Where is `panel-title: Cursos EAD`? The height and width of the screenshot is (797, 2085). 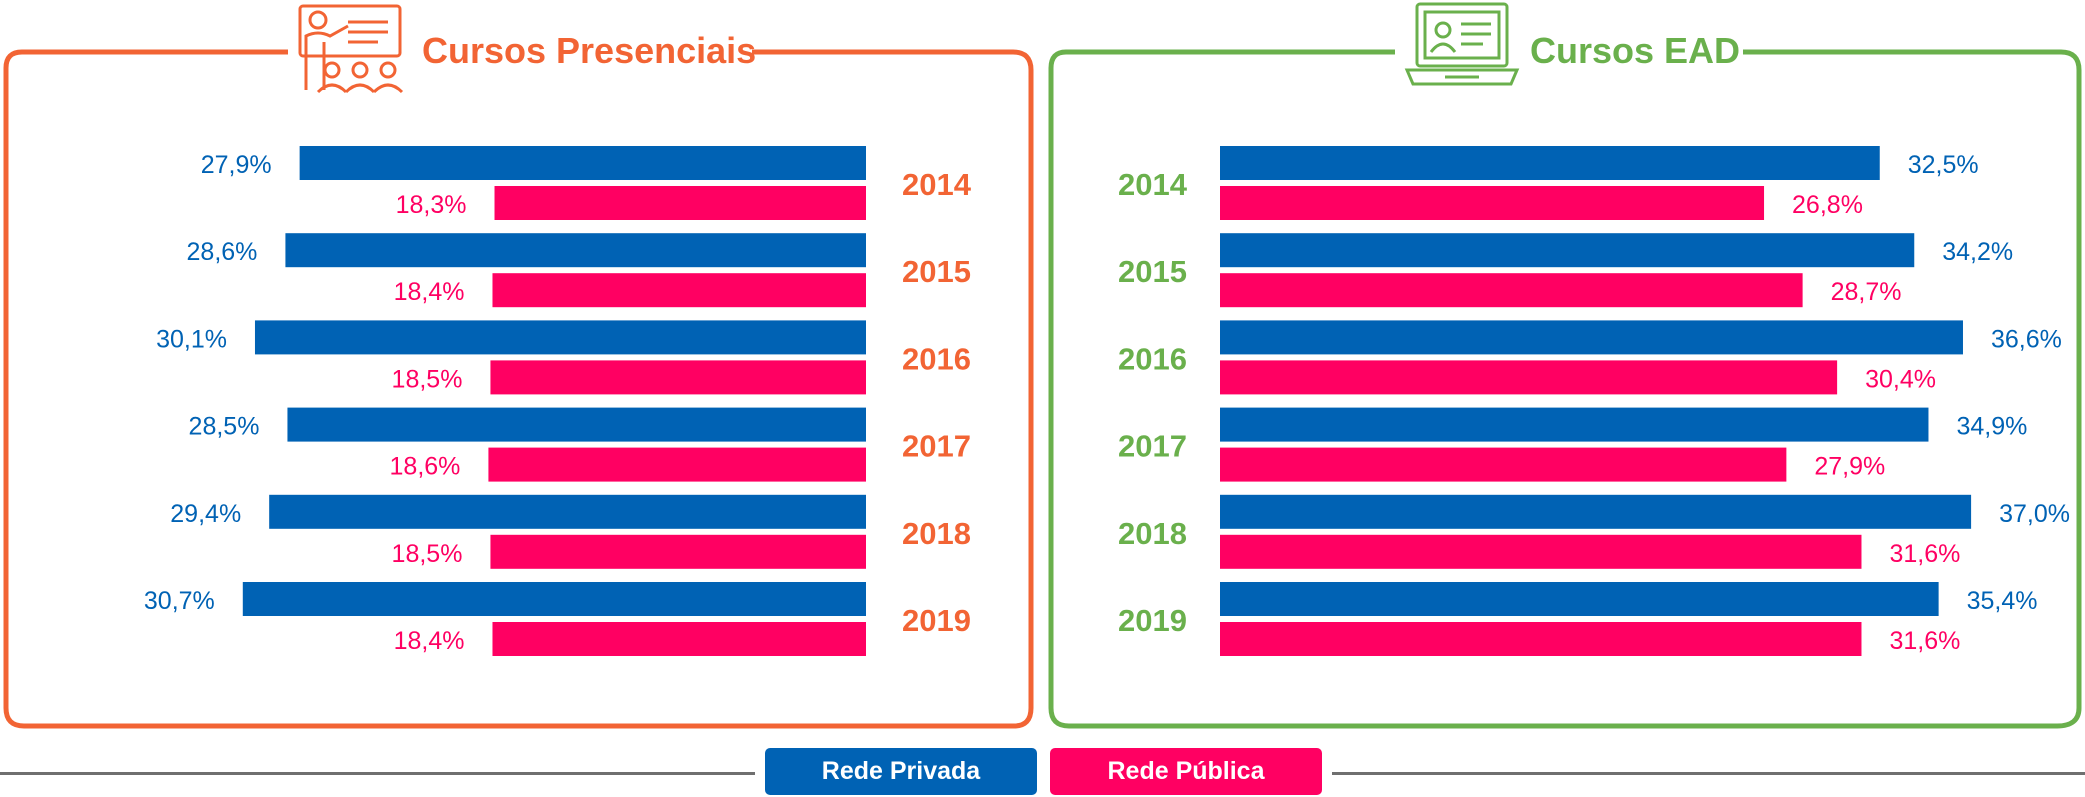 panel-title: Cursos EAD is located at coordinates (1635, 50).